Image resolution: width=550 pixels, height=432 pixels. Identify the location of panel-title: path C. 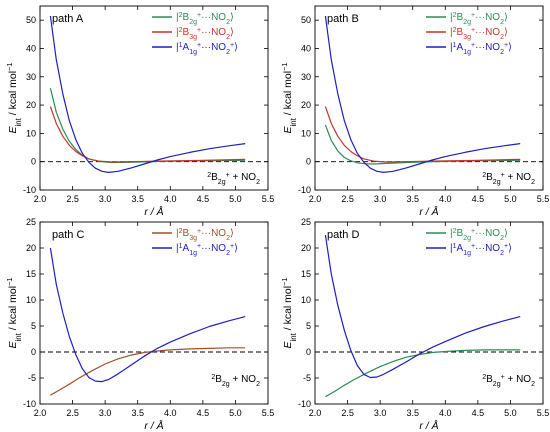
(68, 235).